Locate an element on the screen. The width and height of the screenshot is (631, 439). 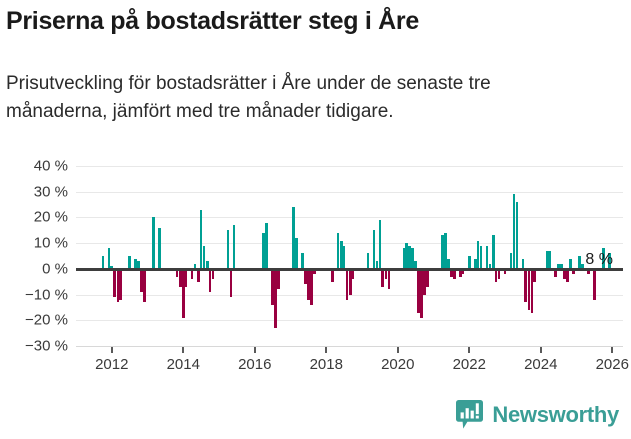
y-axis-tick-label: 40 % is located at coordinates (50, 166).